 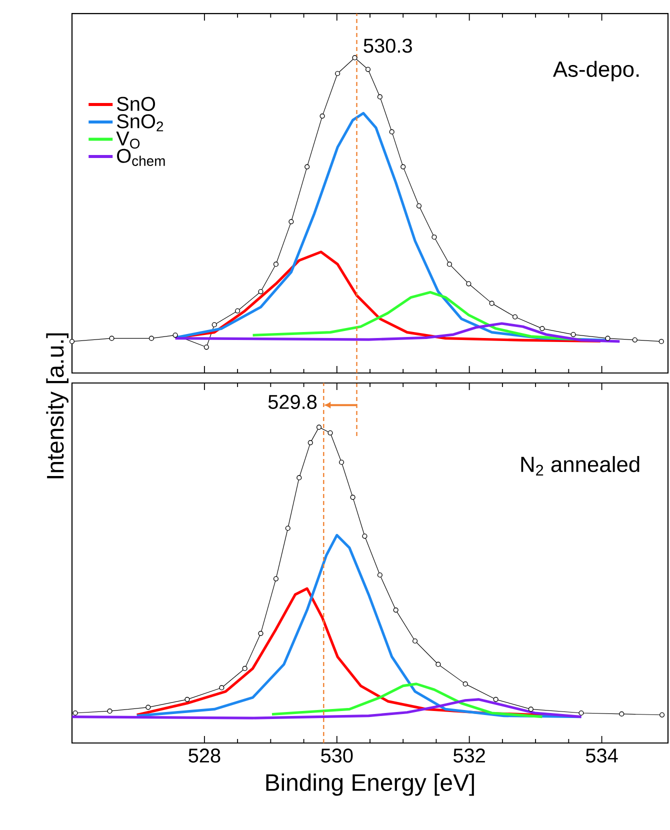 What do you see at coordinates (136, 103) in the screenshot?
I see `legend-label: SnO` at bounding box center [136, 103].